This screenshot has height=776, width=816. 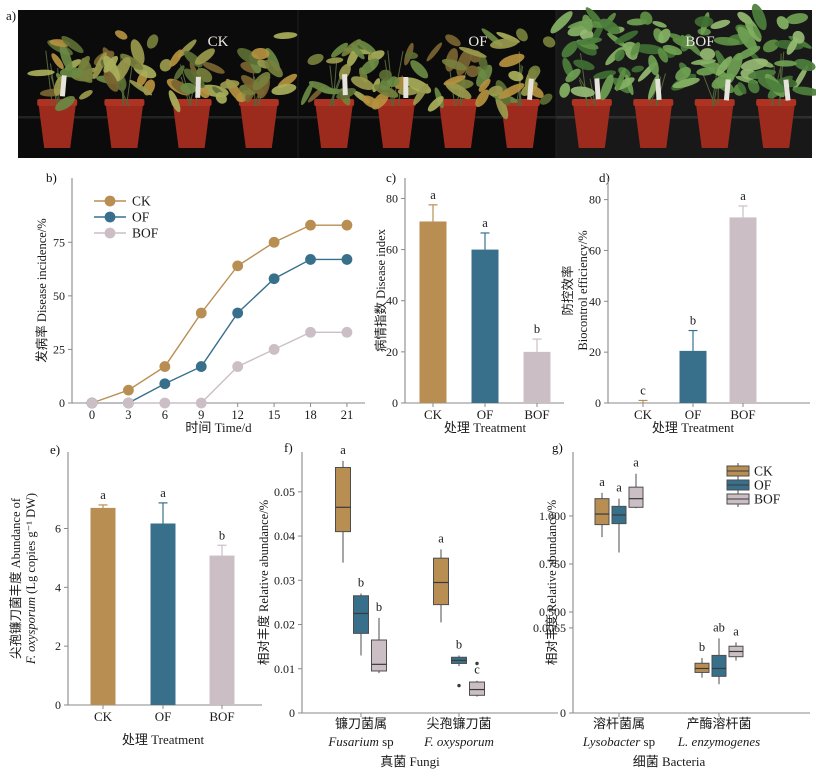 What do you see at coordinates (693, 414) in the screenshot?
I see `x-tick-label: OF` at bounding box center [693, 414].